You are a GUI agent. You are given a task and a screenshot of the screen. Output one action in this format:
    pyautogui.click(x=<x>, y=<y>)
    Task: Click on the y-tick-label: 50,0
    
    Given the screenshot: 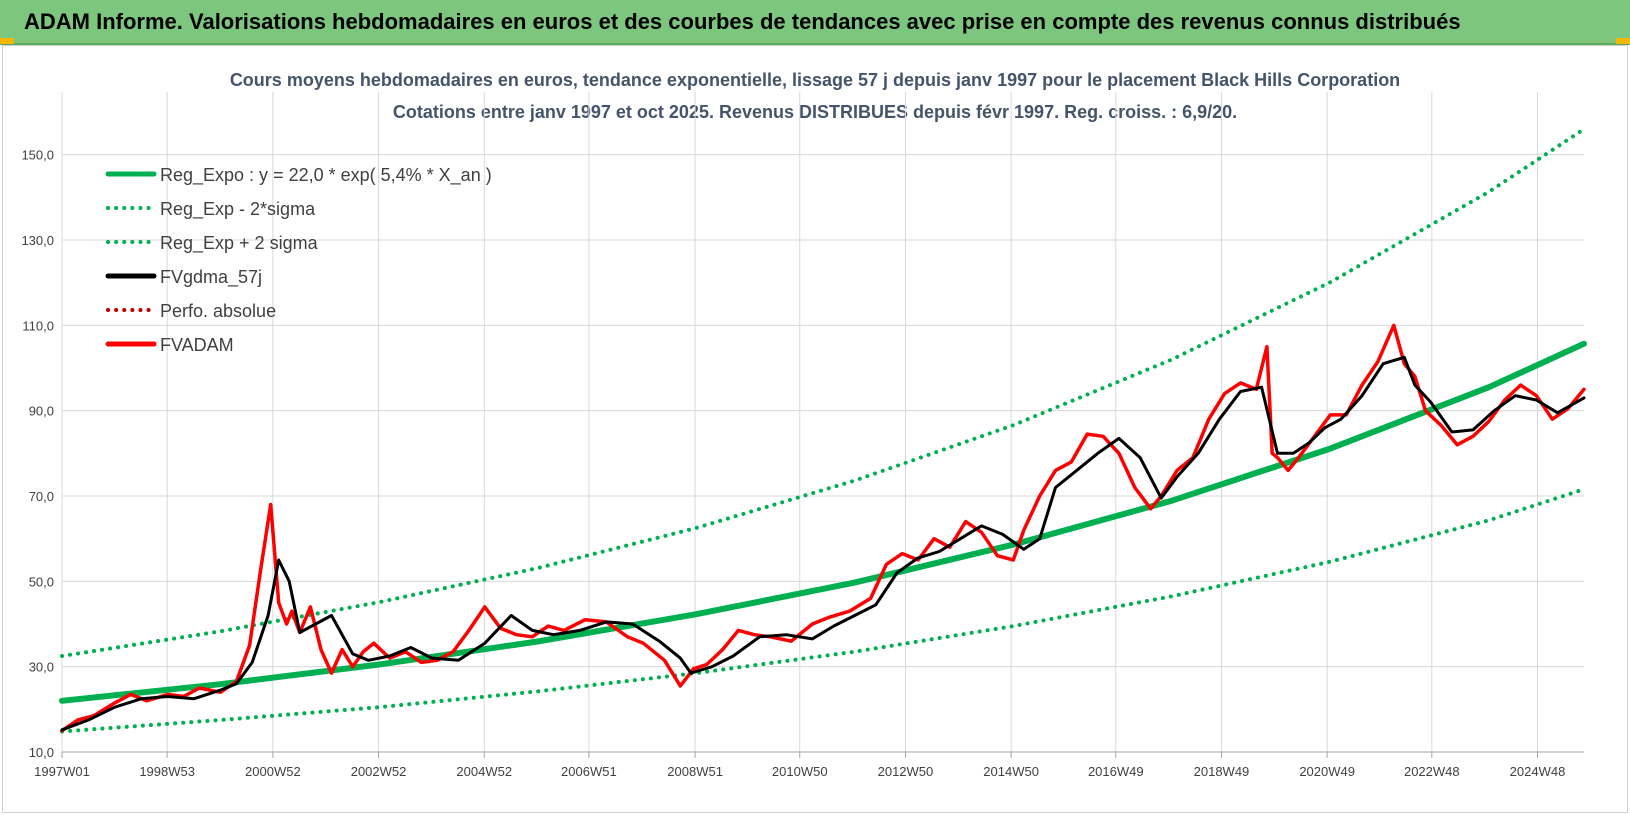 What is the action you would take?
    pyautogui.click(x=41, y=581)
    